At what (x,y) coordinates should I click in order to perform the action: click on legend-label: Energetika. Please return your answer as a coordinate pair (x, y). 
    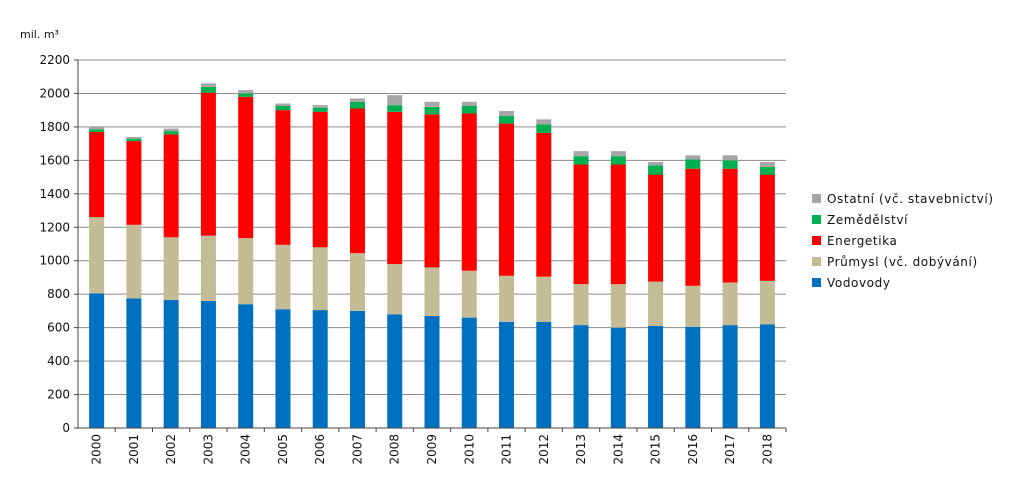
    Looking at the image, I should click on (862, 240).